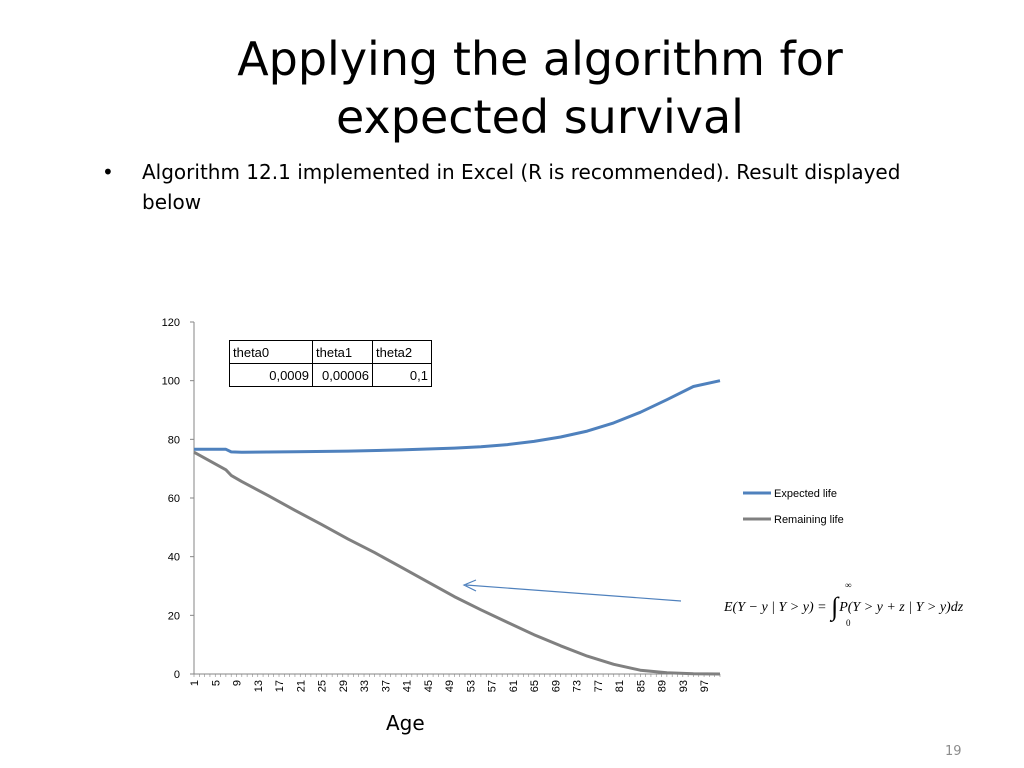 This screenshot has height=768, width=1024. What do you see at coordinates (174, 616) in the screenshot?
I see `y-tick-label: 20` at bounding box center [174, 616].